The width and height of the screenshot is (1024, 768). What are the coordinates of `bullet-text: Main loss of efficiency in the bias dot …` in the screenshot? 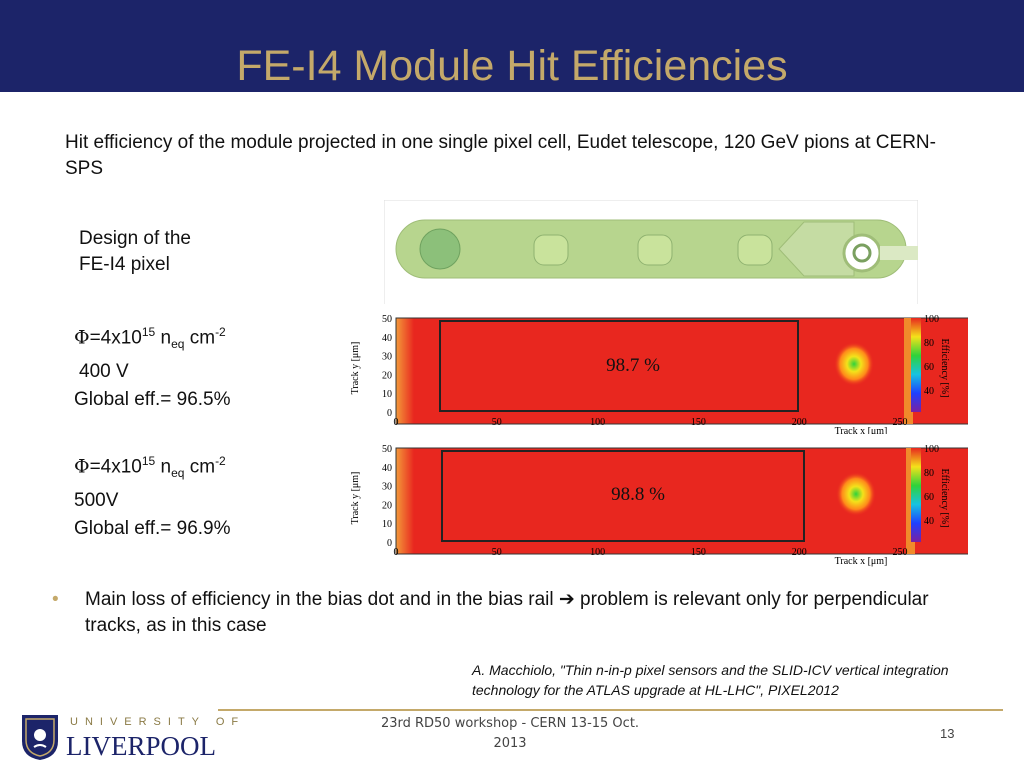 It's located at (507, 612).